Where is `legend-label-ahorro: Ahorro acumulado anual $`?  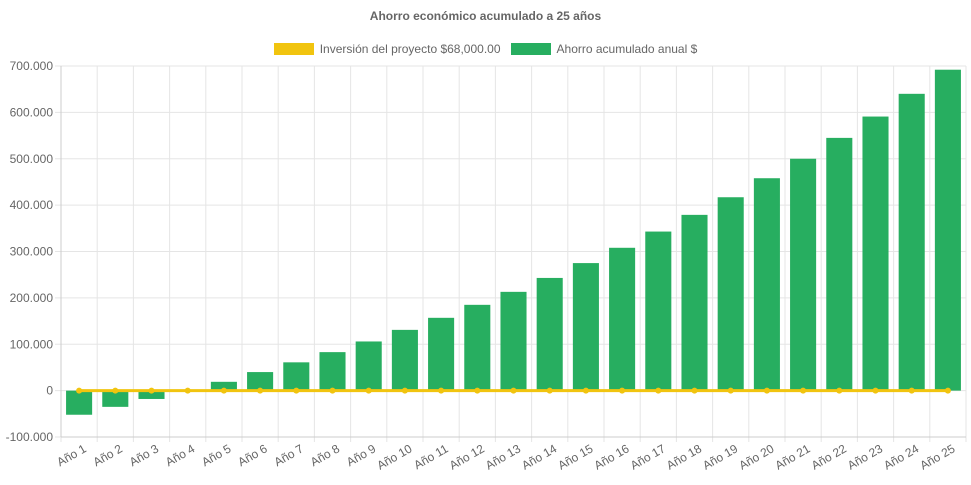
legend-label-ahorro: Ahorro acumulado anual $ is located at coordinates (627, 49).